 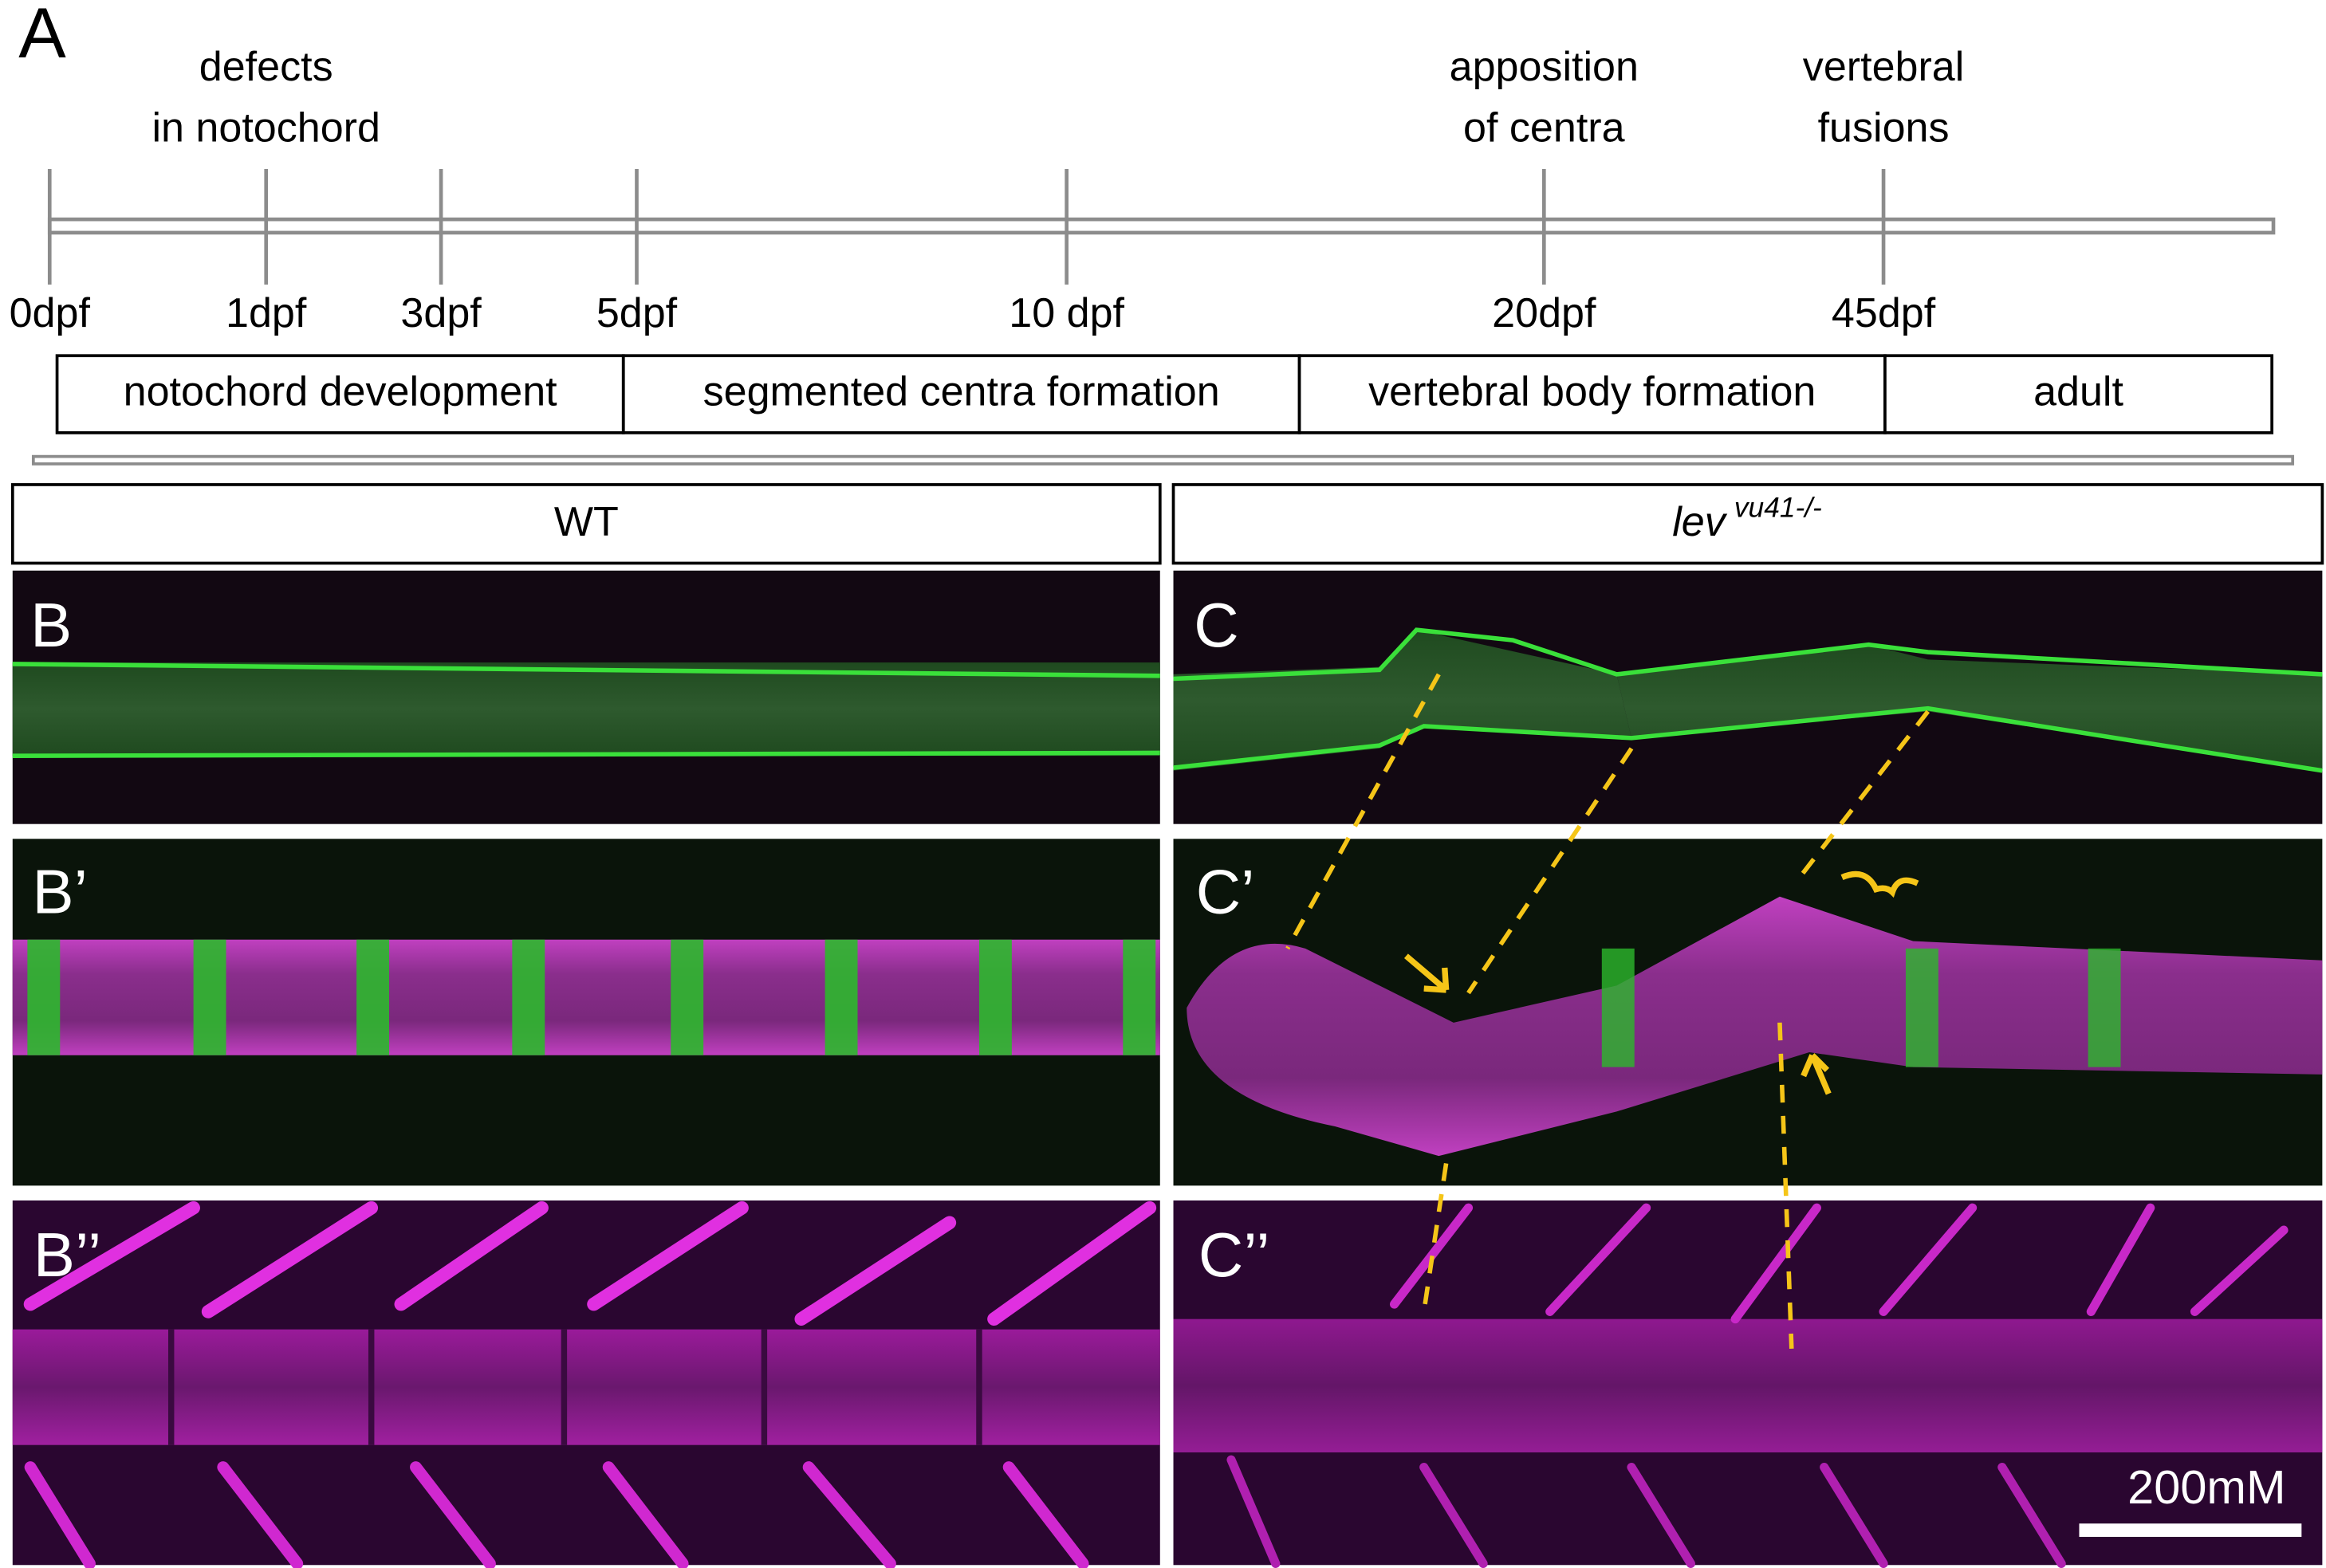 I want to click on panel-label: C, so click(x=1216, y=625).